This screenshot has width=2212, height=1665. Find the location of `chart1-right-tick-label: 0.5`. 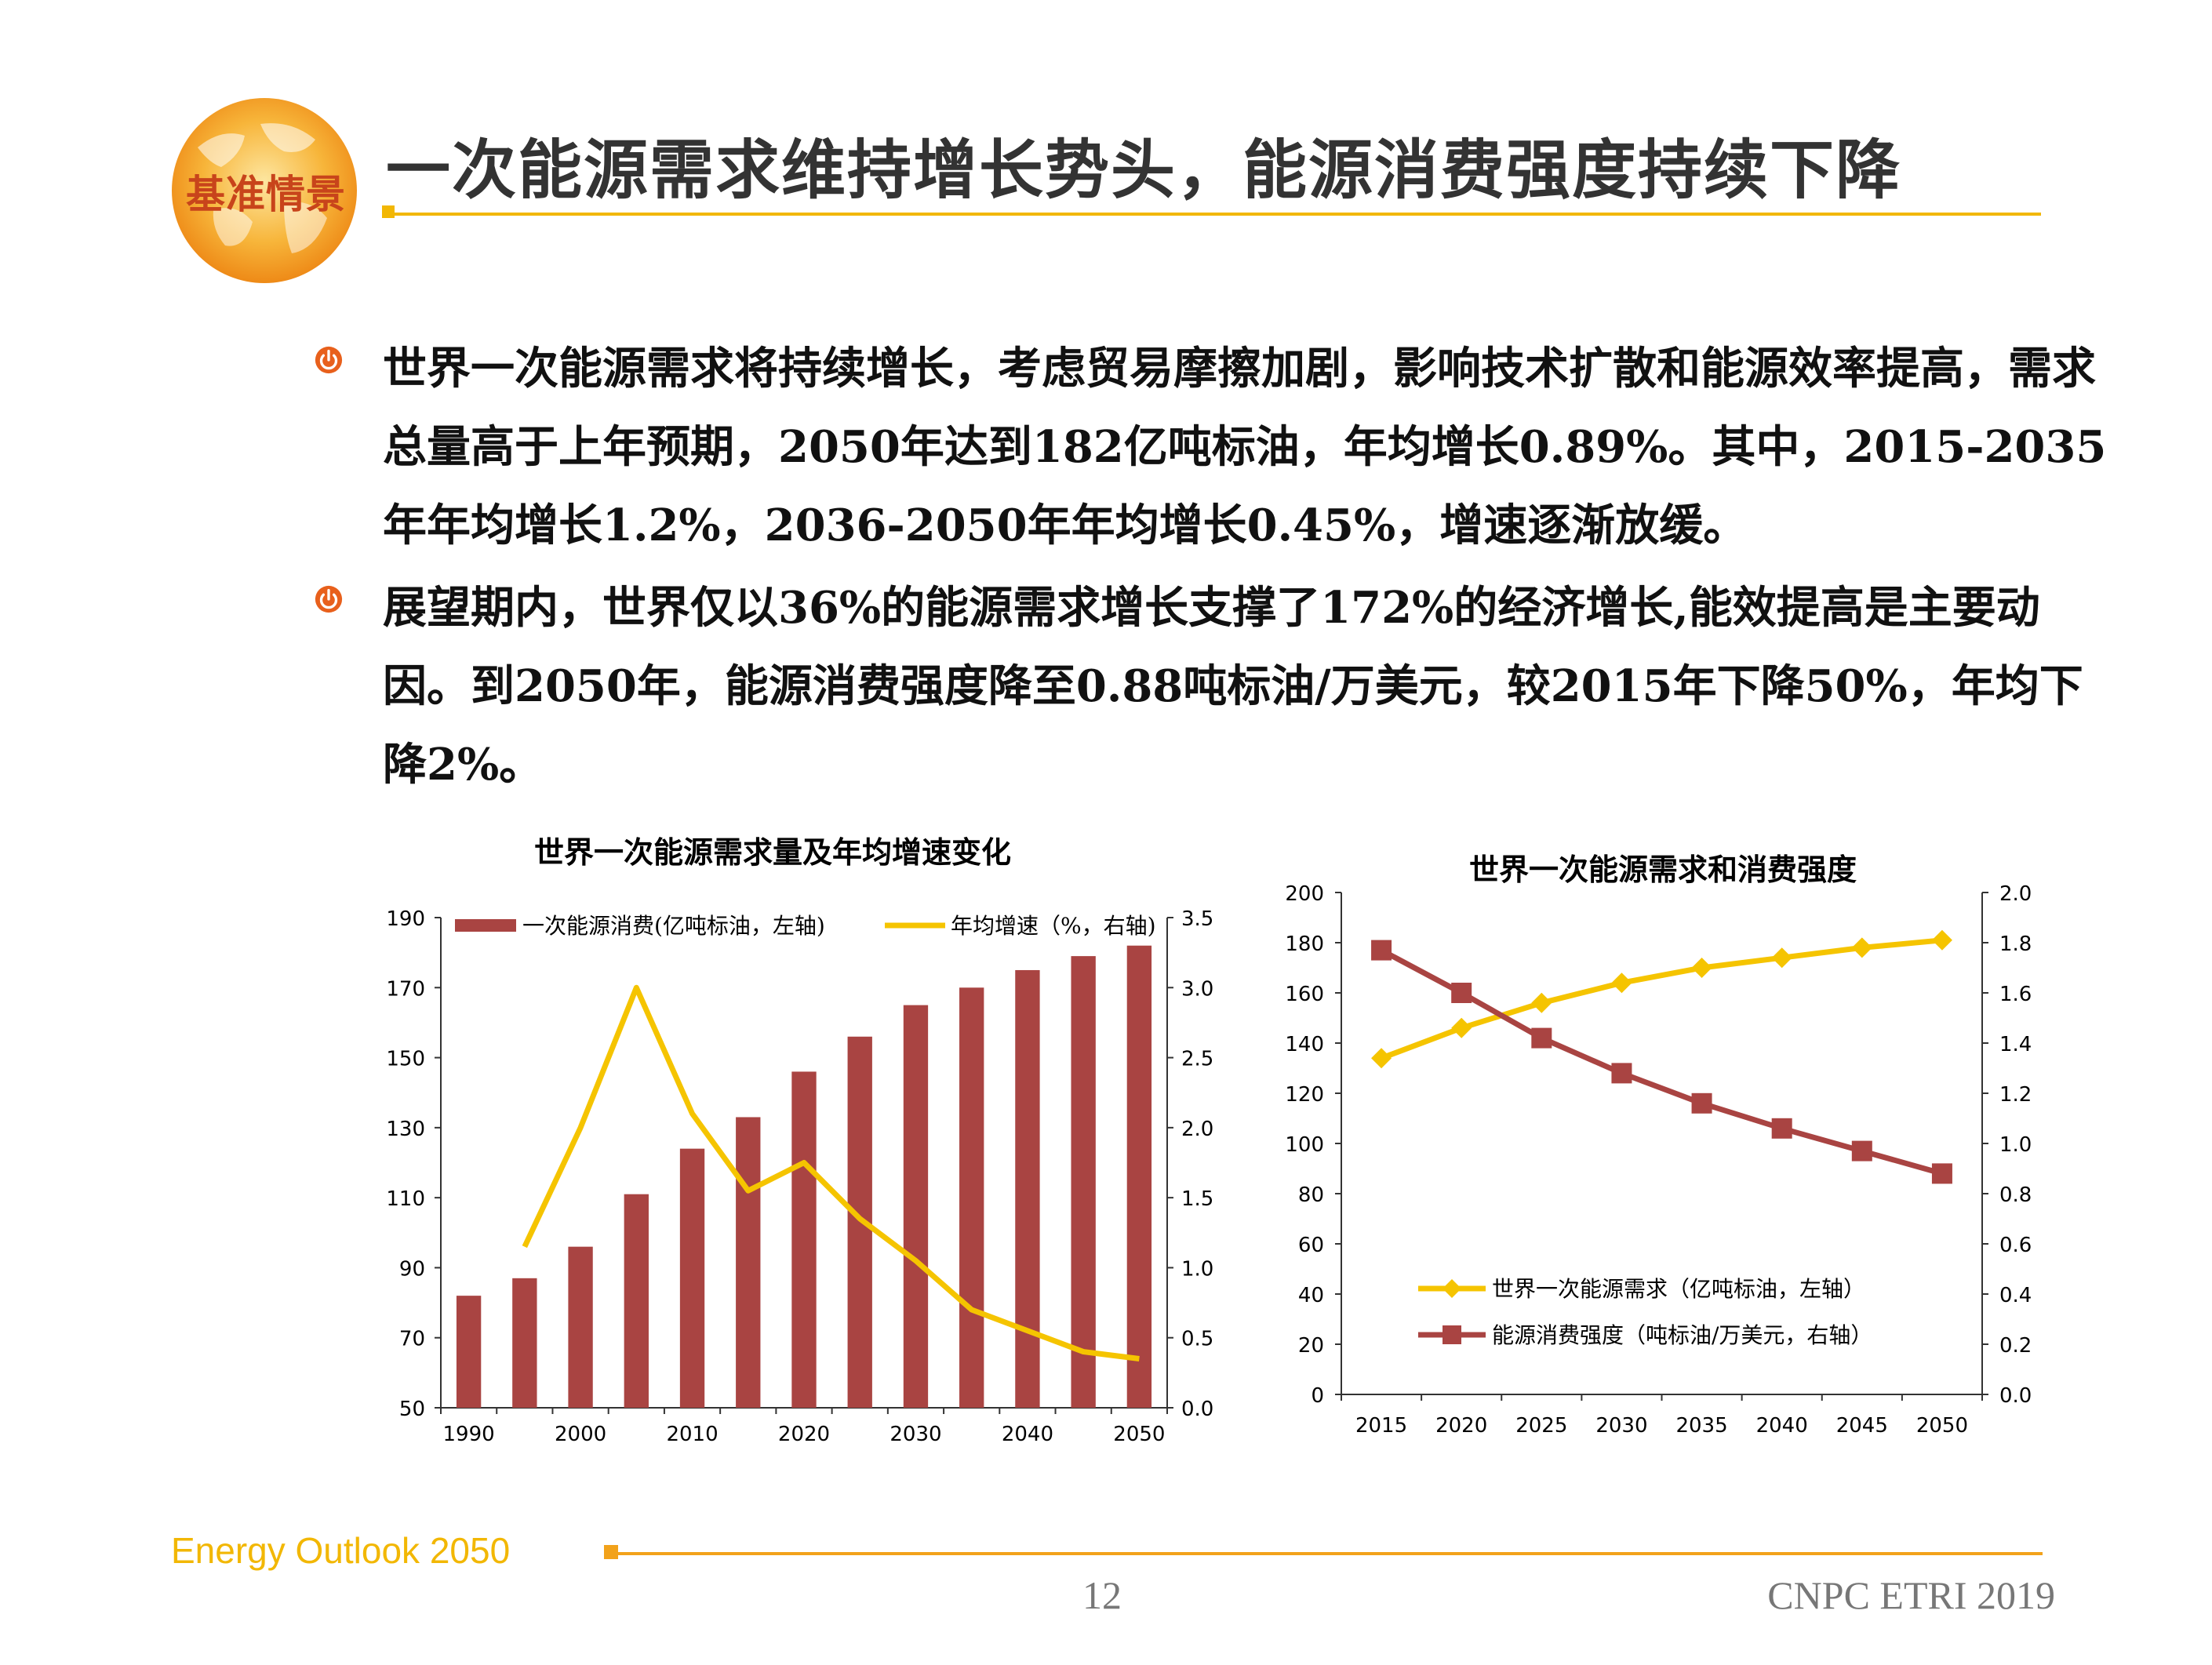

chart1-right-tick-label: 0.5 is located at coordinates (1197, 1339).